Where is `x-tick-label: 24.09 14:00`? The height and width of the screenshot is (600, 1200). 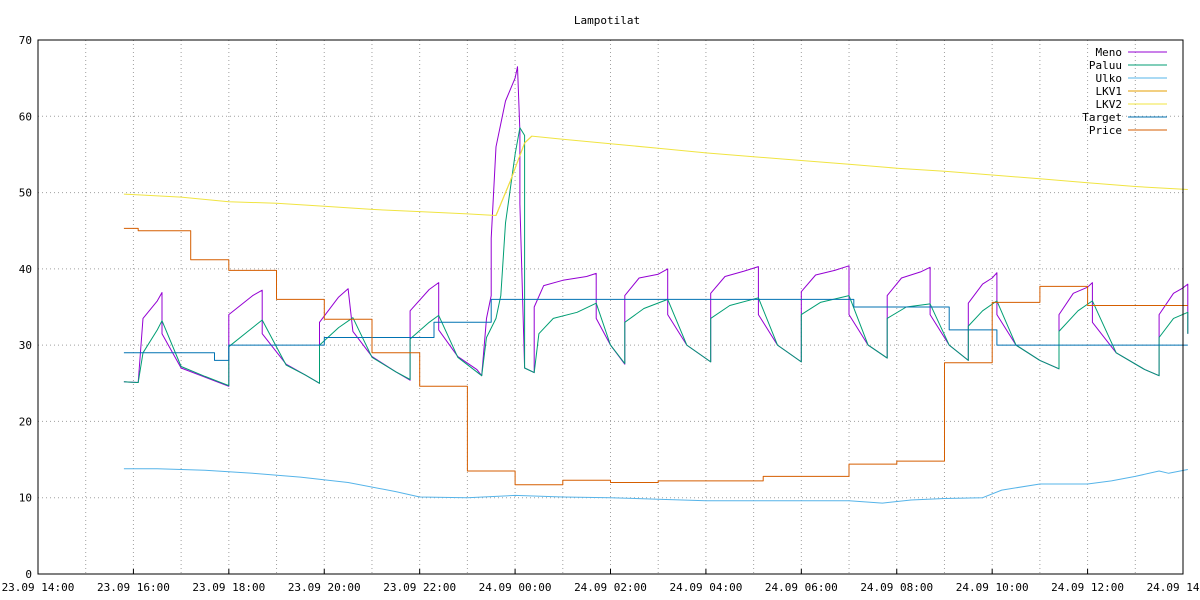 x-tick-label: 24.09 14:00 is located at coordinates (1173, 587).